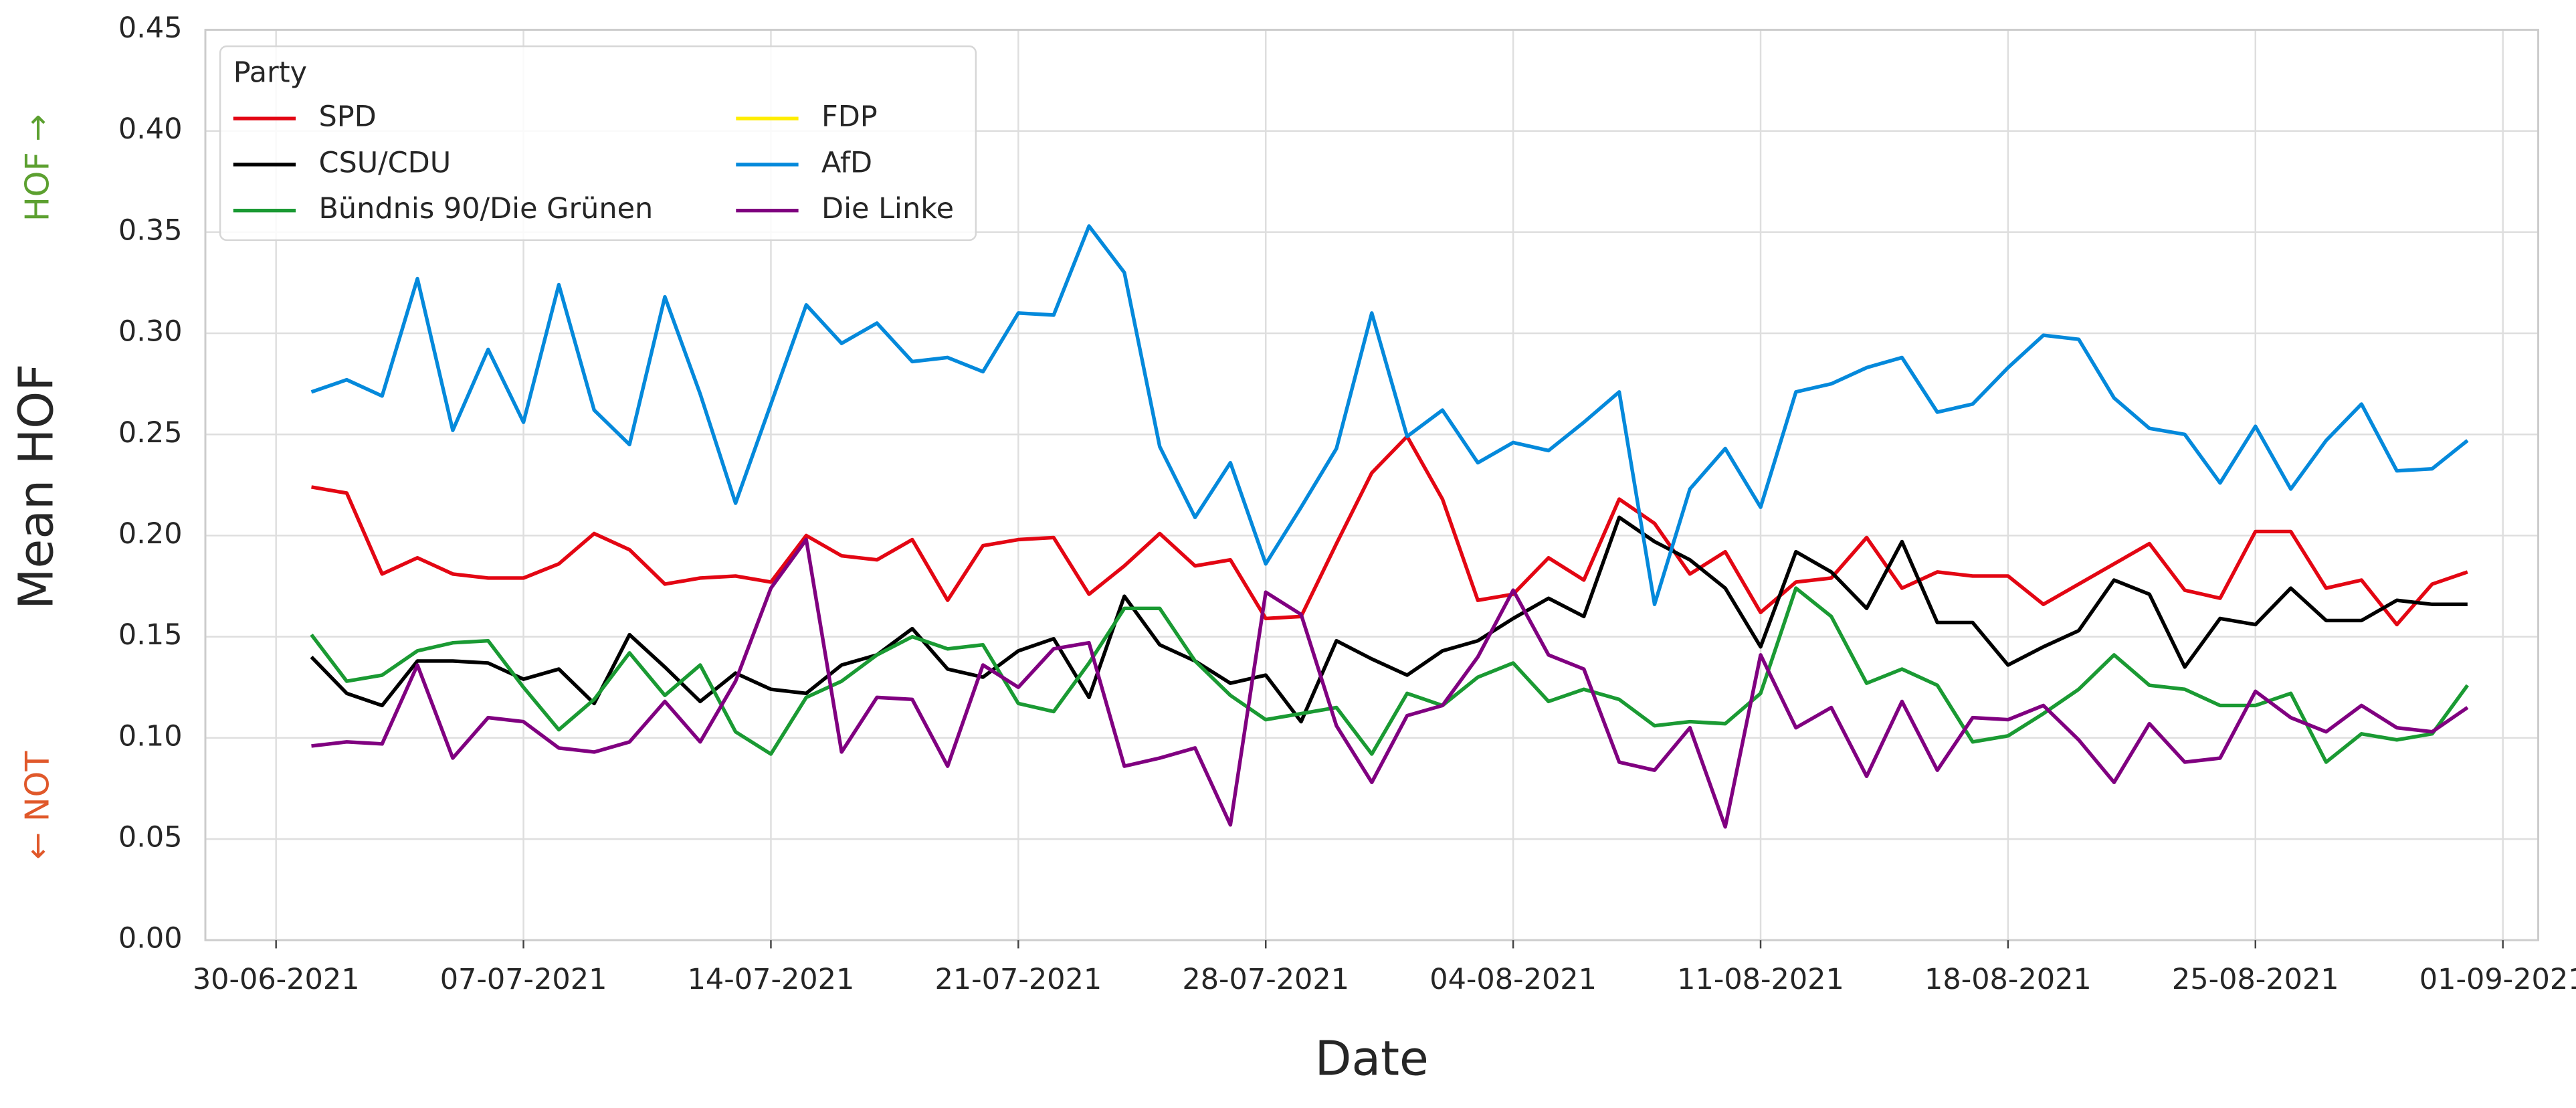 This screenshot has height=1108, width=2576. Describe the element at coordinates (150, 938) in the screenshot. I see `y-tick-label: 0.00` at that location.